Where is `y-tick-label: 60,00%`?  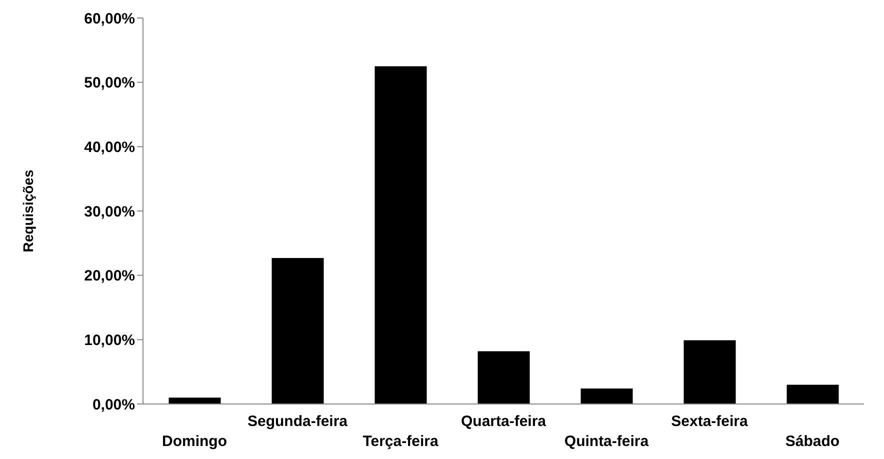 y-tick-label: 60,00% is located at coordinates (109, 19).